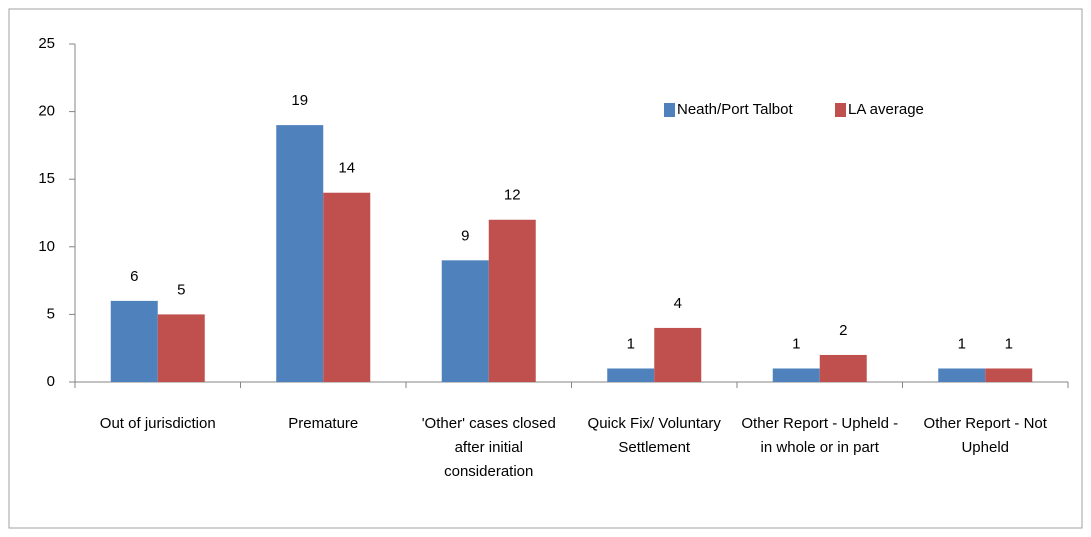 Image resolution: width=1091 pixels, height=537 pixels. Describe the element at coordinates (51, 381) in the screenshot. I see `y-tick-label: 0` at that location.